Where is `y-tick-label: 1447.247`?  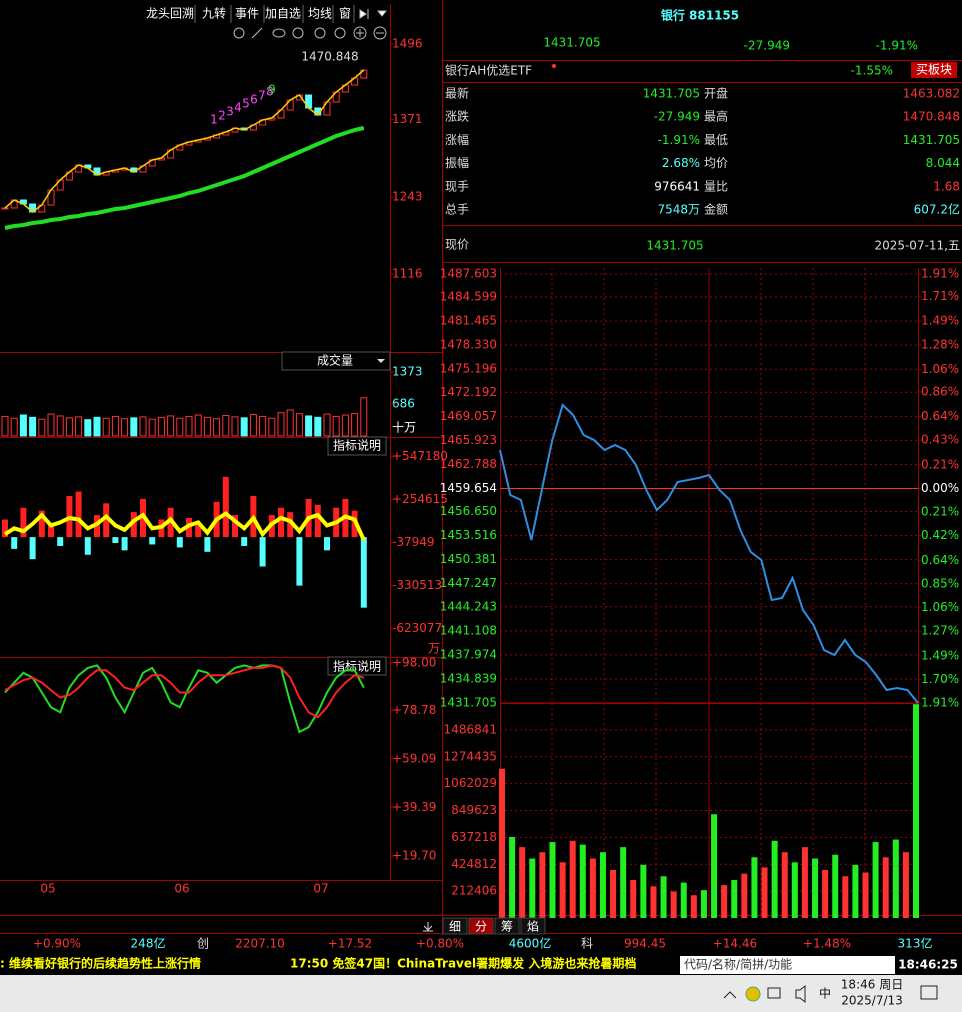 y-tick-label: 1447.247 is located at coordinates (468, 583).